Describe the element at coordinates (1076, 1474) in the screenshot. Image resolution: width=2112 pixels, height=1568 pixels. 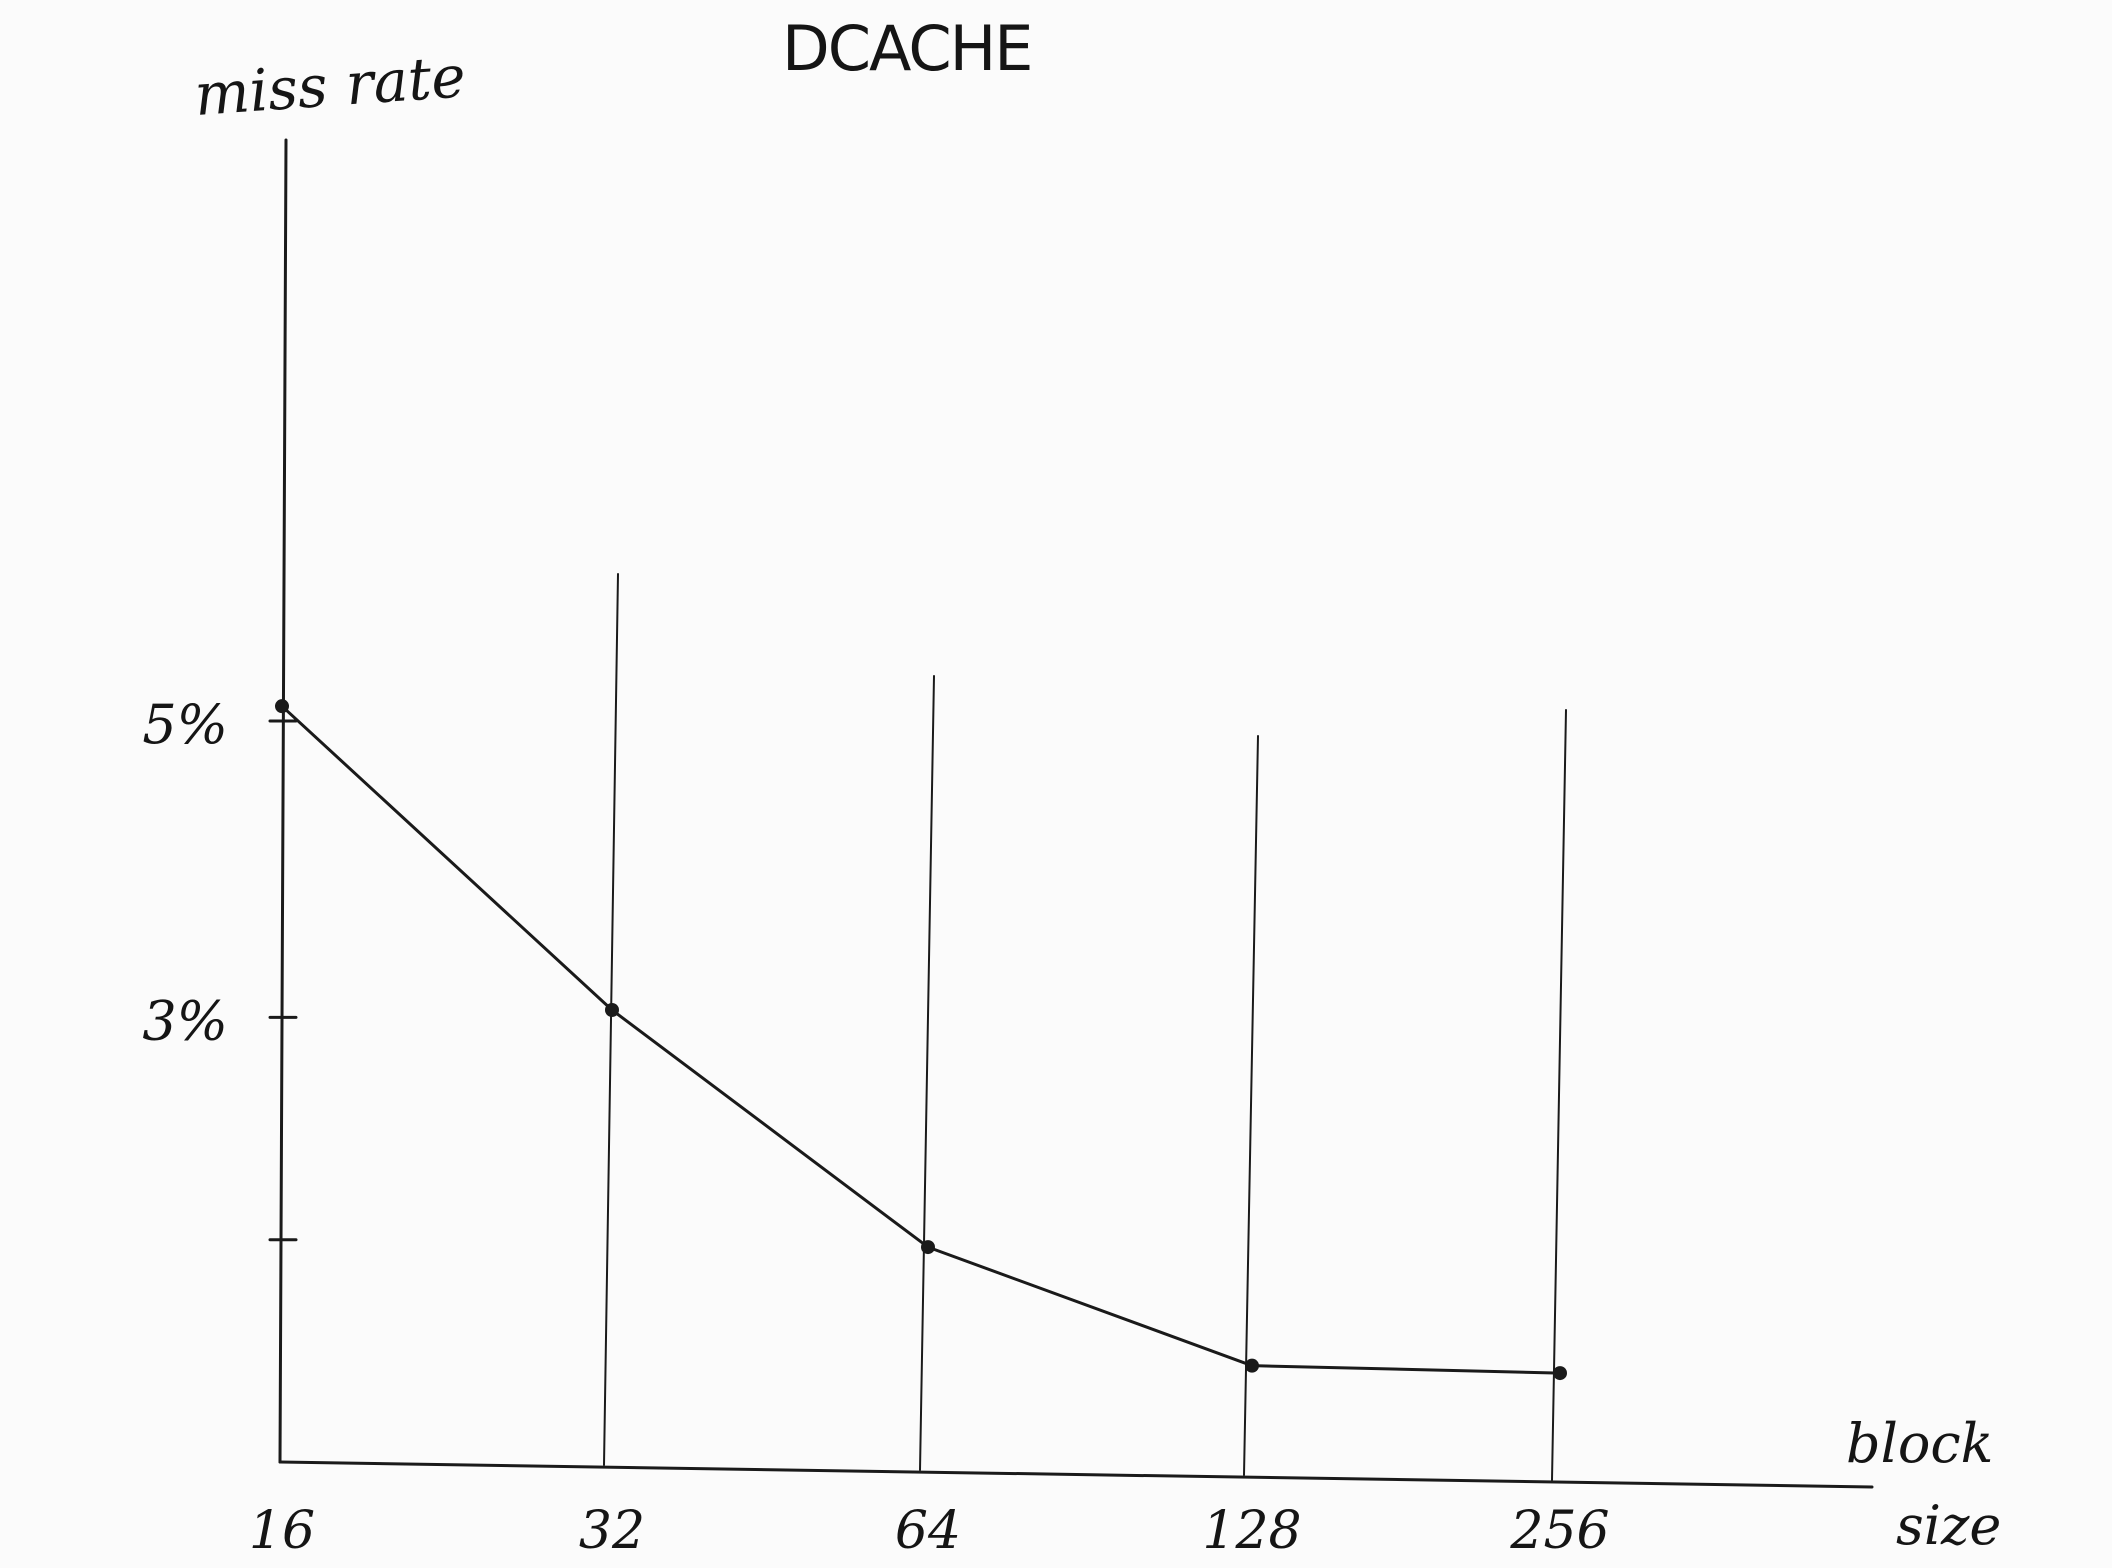
I see `x-axis-line` at that location.